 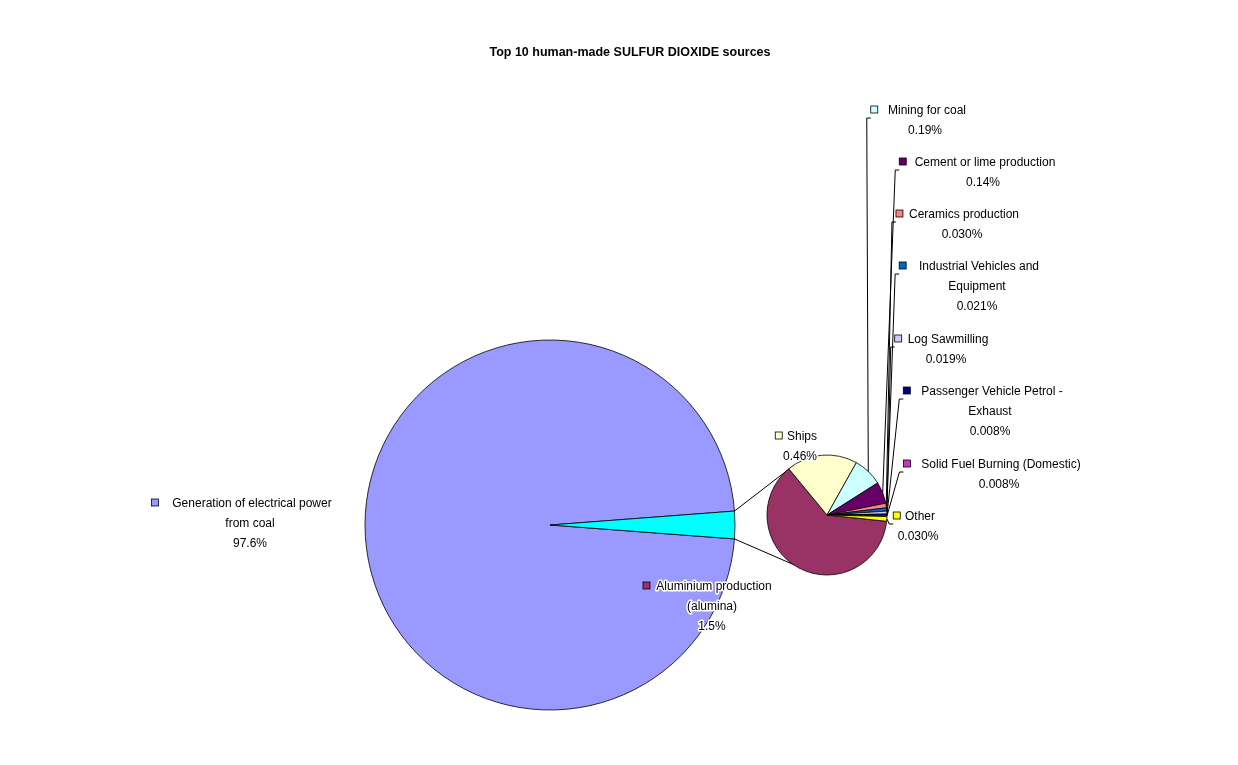 What do you see at coordinates (983, 182) in the screenshot?
I see `data-label: 0.14%` at bounding box center [983, 182].